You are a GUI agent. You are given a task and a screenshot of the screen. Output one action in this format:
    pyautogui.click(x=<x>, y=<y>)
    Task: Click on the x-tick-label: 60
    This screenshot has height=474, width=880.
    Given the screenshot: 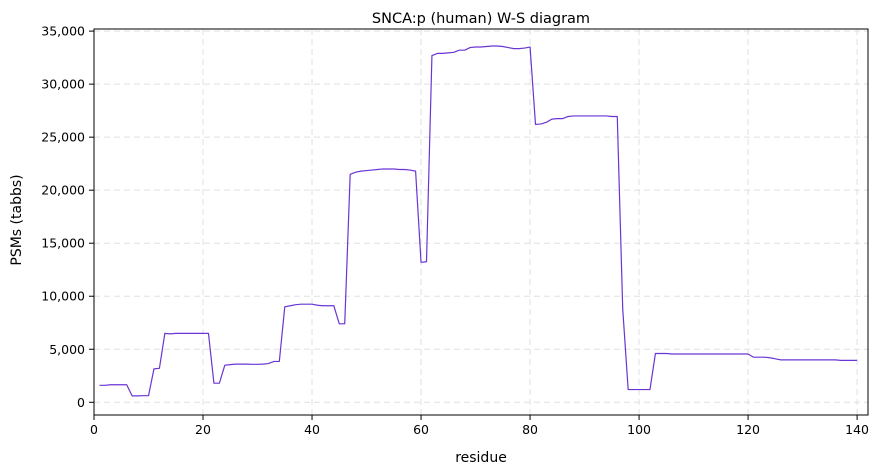 What is the action you would take?
    pyautogui.click(x=421, y=429)
    